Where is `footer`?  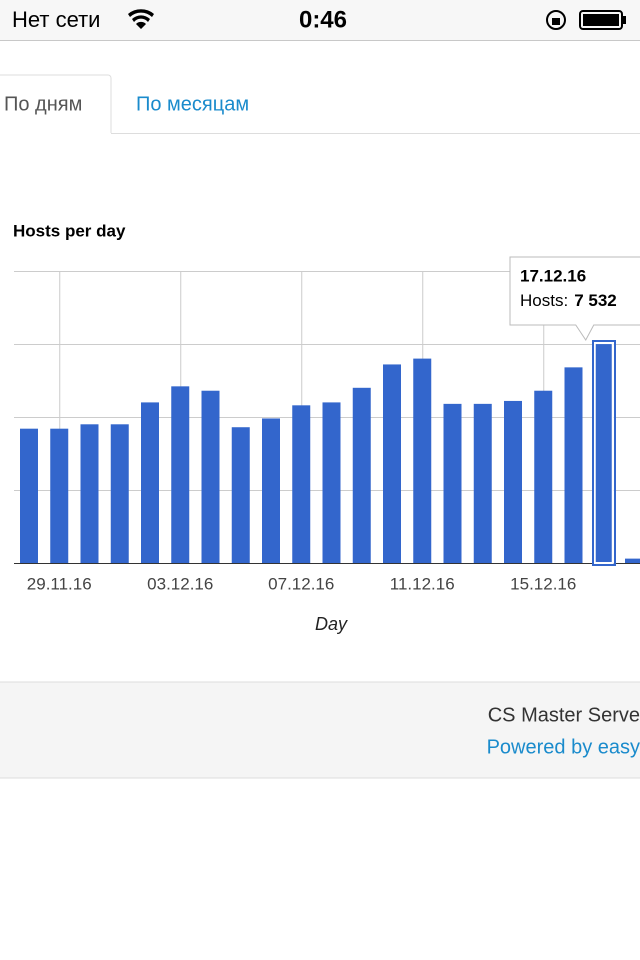
footer is located at coordinates (320, 730).